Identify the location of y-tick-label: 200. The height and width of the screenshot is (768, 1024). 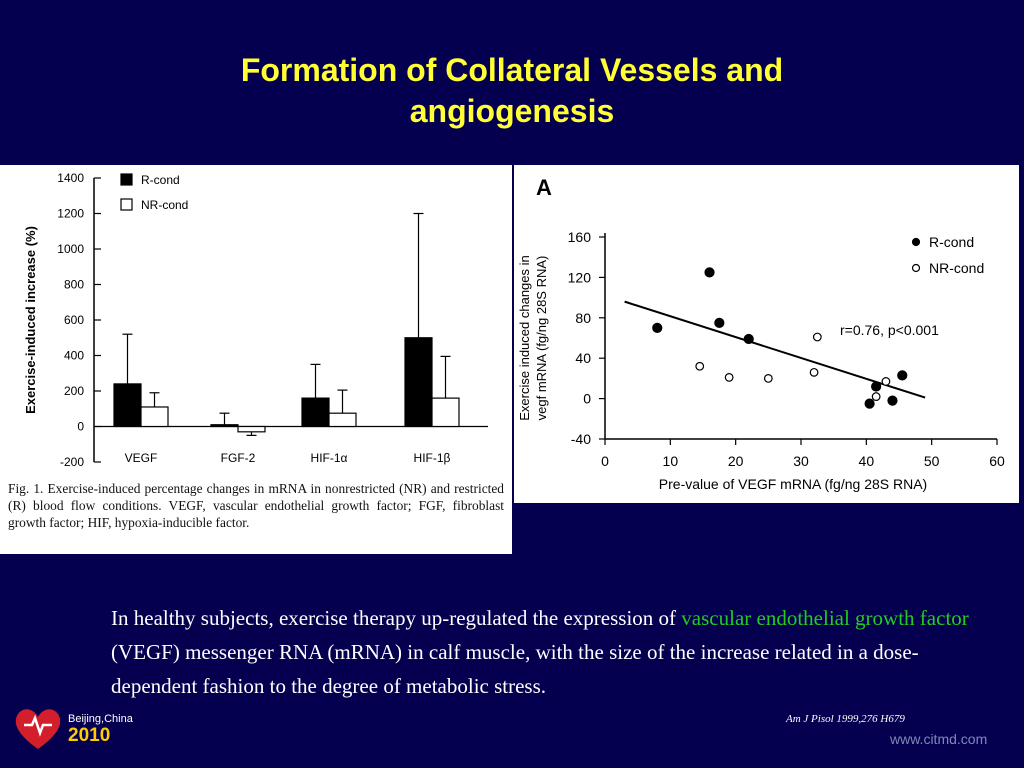
(74, 391).